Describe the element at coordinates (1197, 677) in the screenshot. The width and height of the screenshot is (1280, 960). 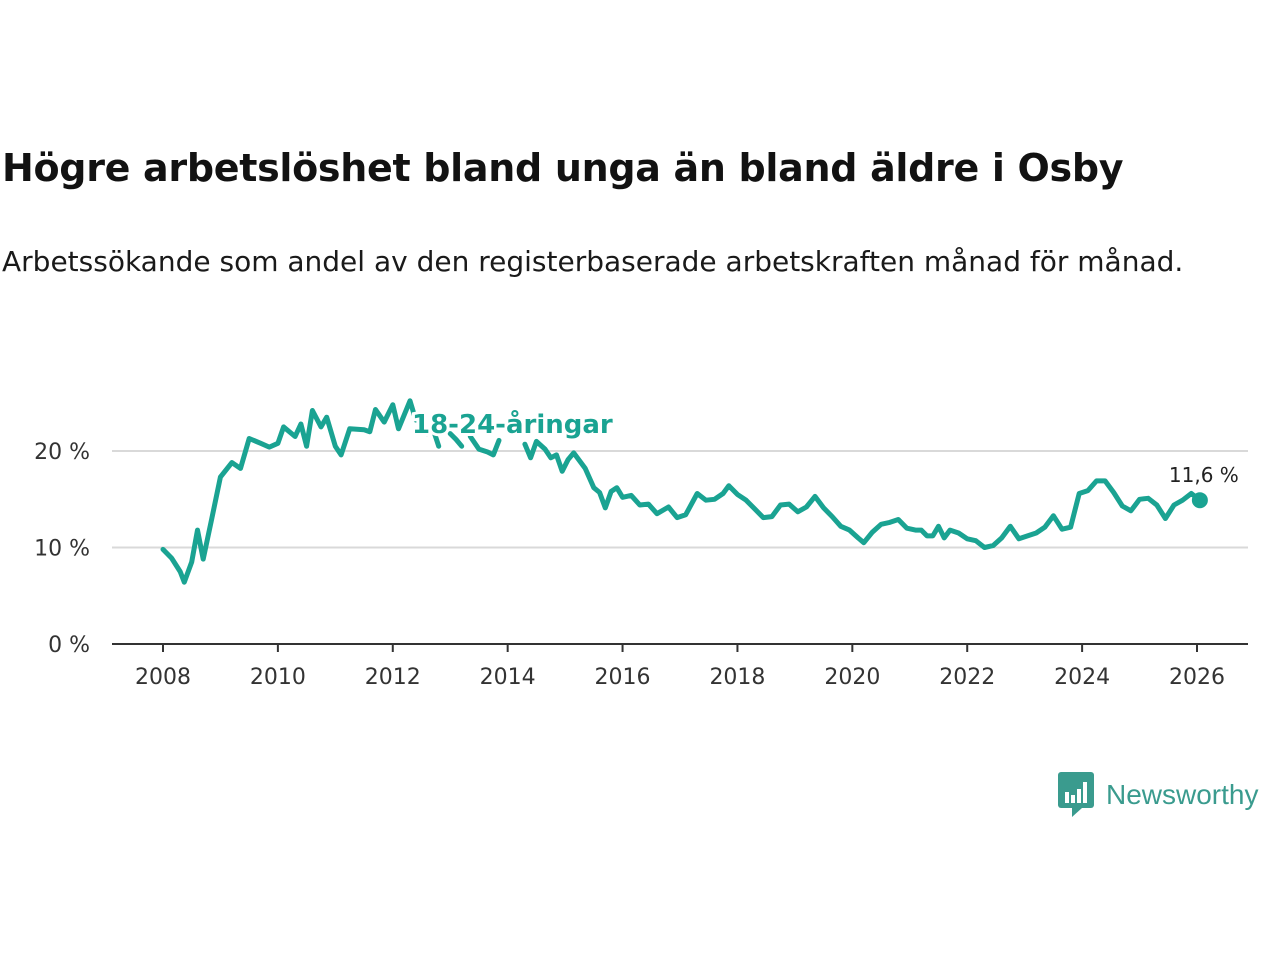
I see `x-tick-label: 2026` at that location.